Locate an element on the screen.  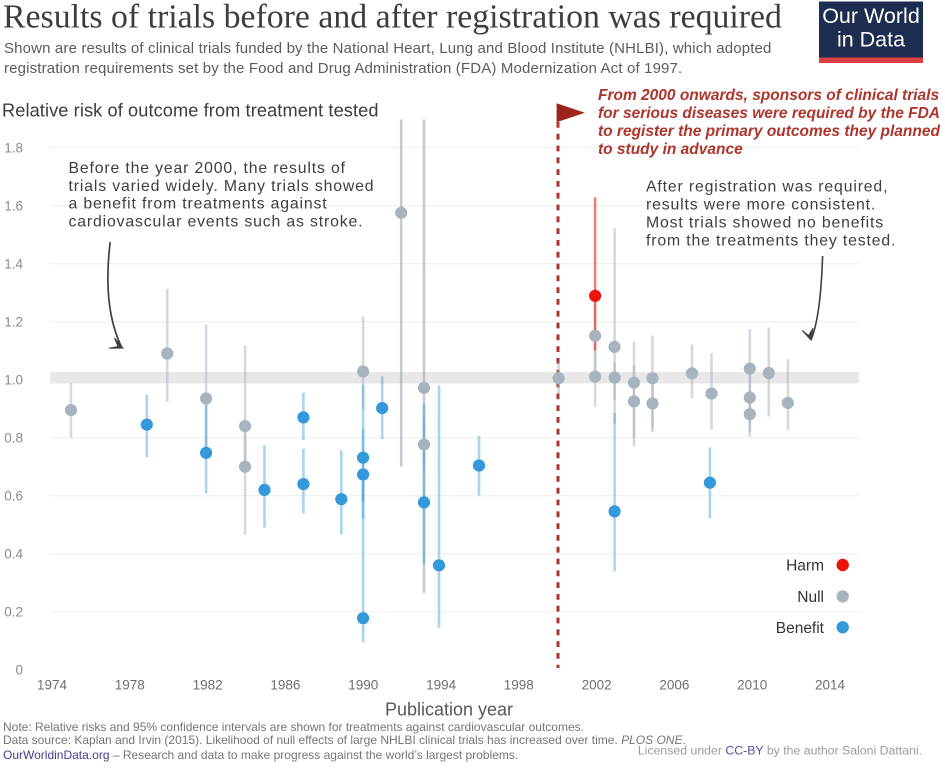
svg-text: 2002 is located at coordinates (597, 685).